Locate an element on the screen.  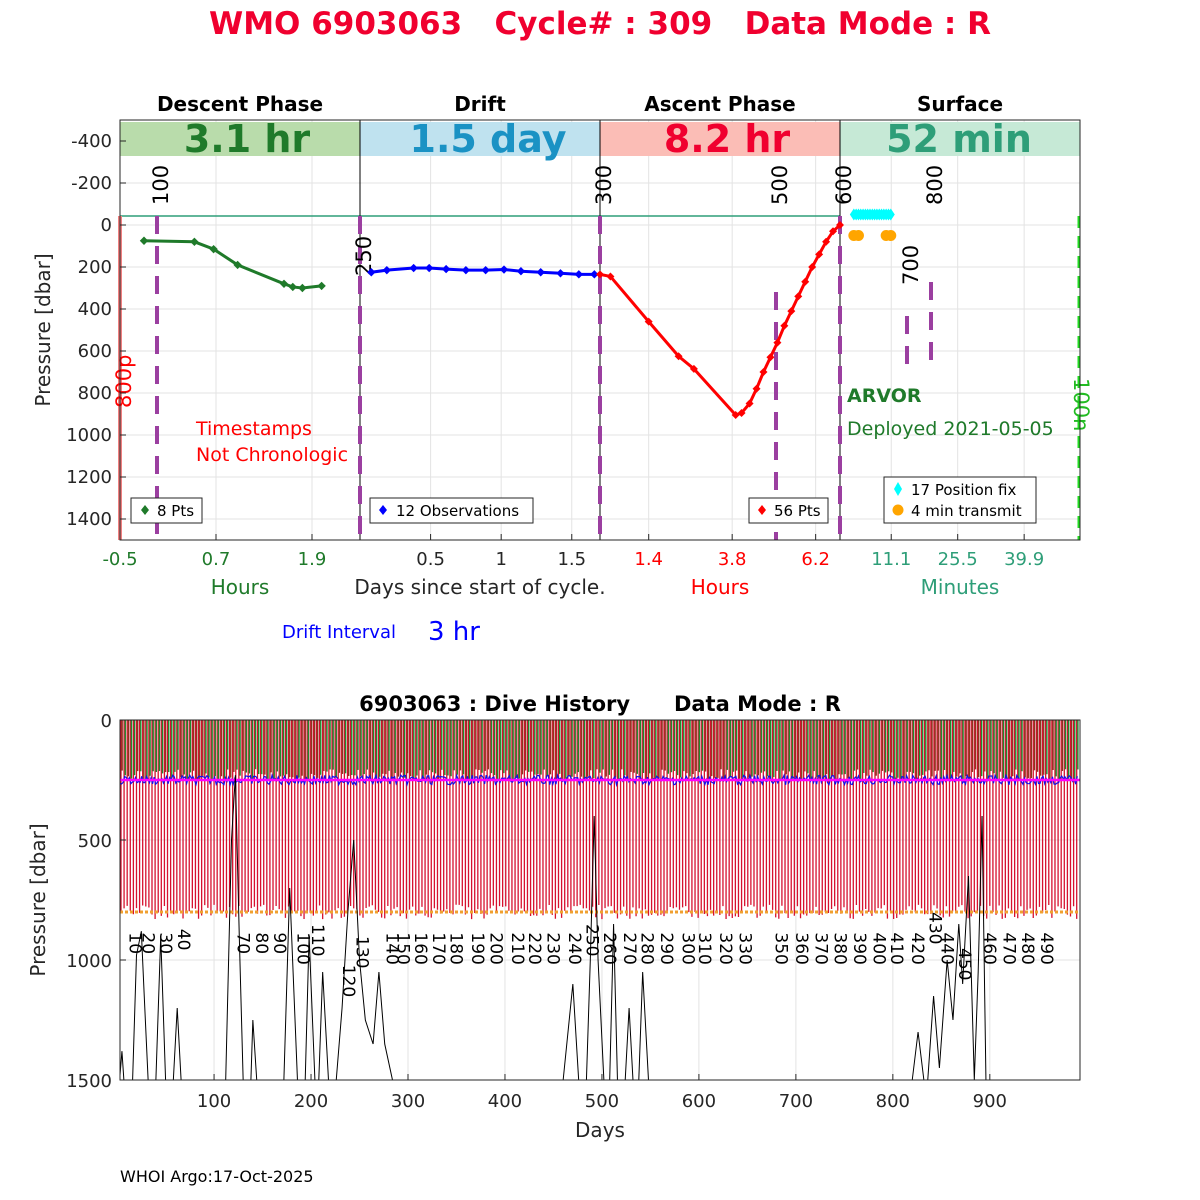
cycle-number-label: 160 is located at coordinates (420, 948).